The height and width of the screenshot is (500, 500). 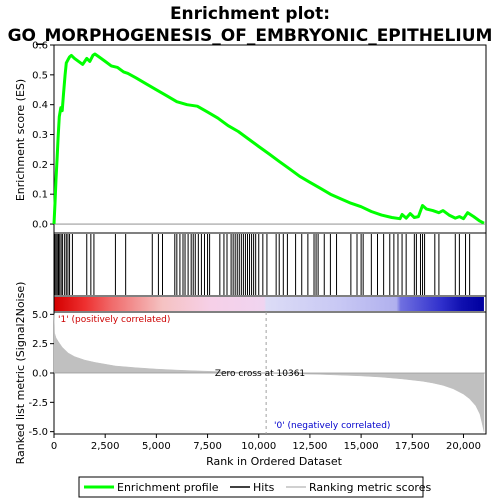 I want to click on es-y-tick-label: 0.4, so click(x=40, y=105).